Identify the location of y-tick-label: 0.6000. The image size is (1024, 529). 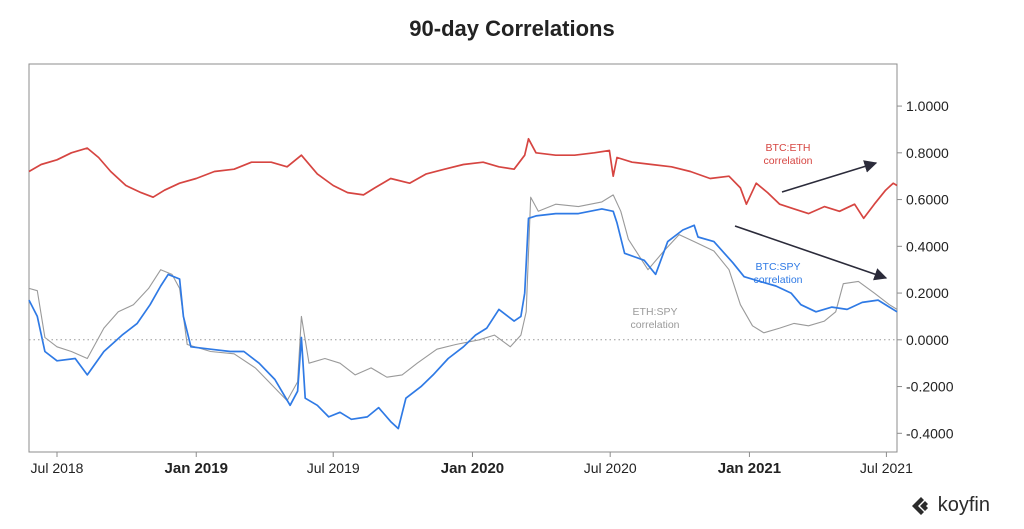
(927, 200).